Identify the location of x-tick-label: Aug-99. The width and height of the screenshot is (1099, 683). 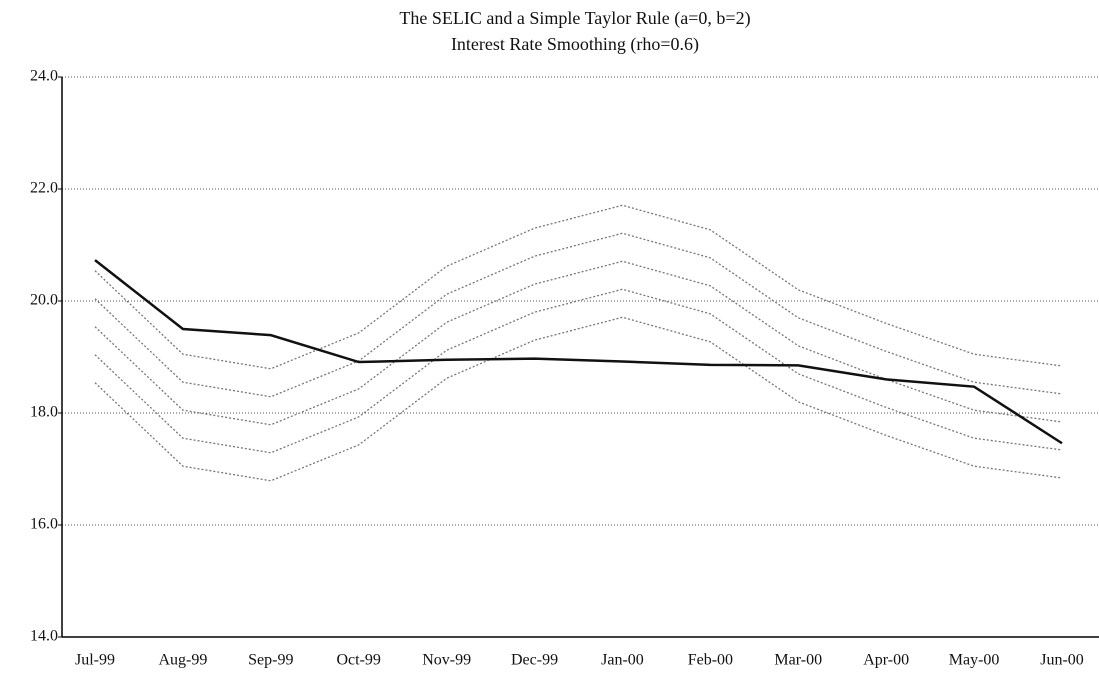
(182, 660).